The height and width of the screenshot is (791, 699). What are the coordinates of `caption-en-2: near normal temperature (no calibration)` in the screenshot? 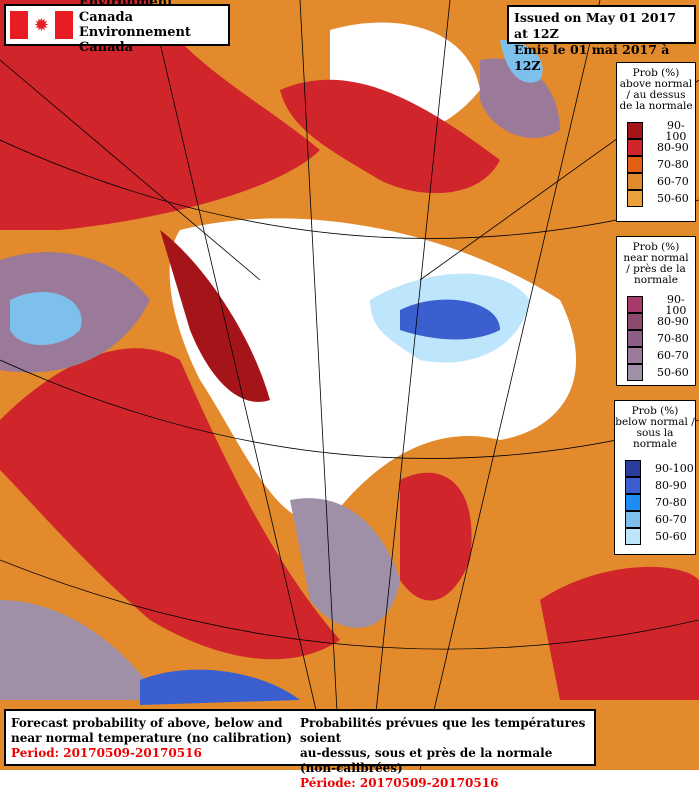 It's located at (152, 738).